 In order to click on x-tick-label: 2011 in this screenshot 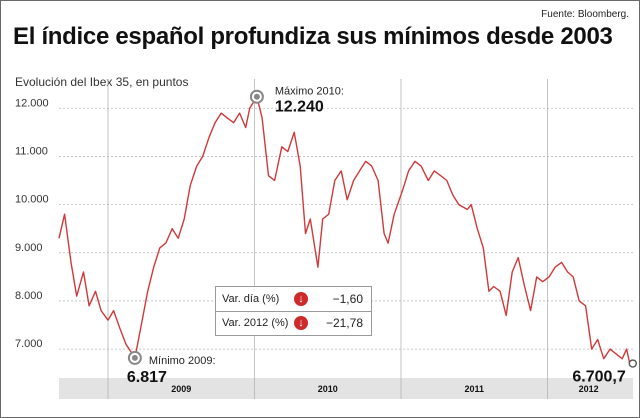, I will do `click(474, 389)`.